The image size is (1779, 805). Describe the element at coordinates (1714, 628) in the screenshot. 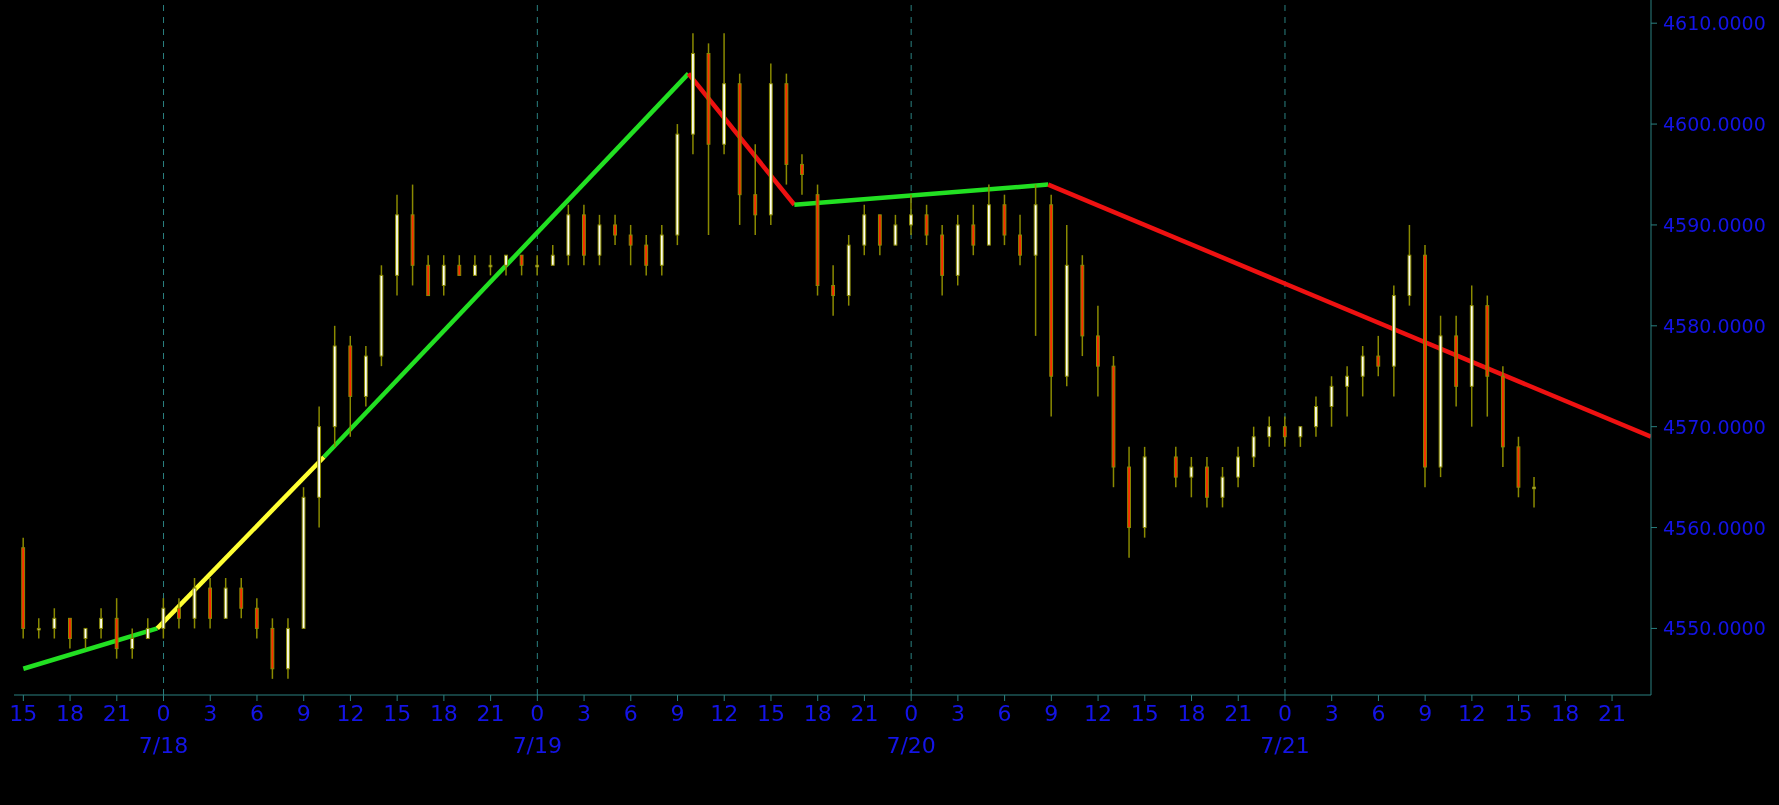

I see `y-tick-label: 4550.0000` at that location.